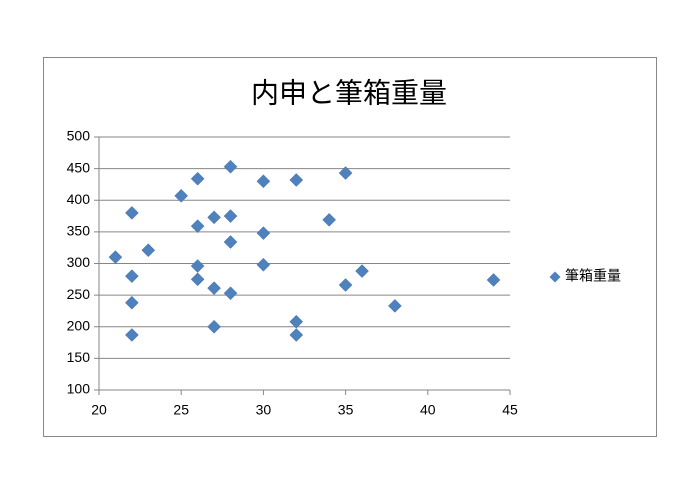 Image resolution: width=699 pixels, height=495 pixels. Describe the element at coordinates (79, 389) in the screenshot. I see `y-tick-label: 100` at that location.